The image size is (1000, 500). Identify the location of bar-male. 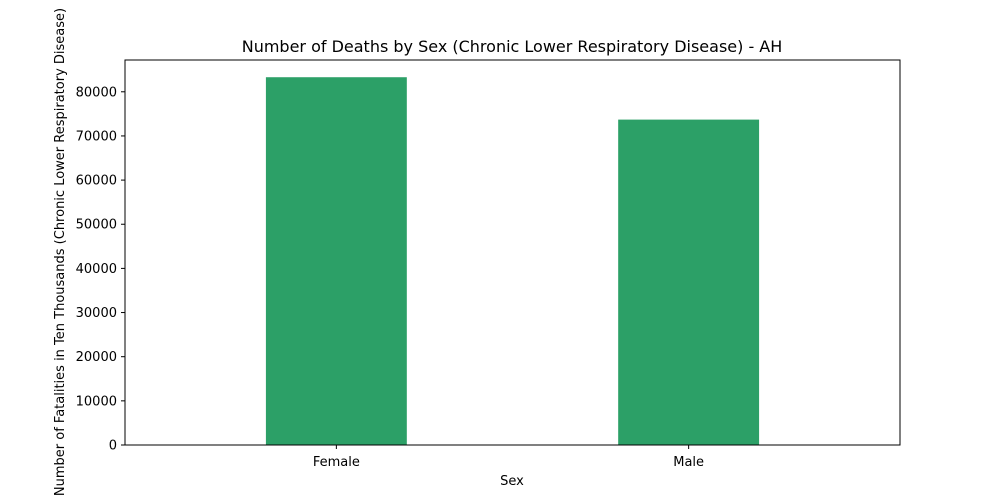
(689, 282).